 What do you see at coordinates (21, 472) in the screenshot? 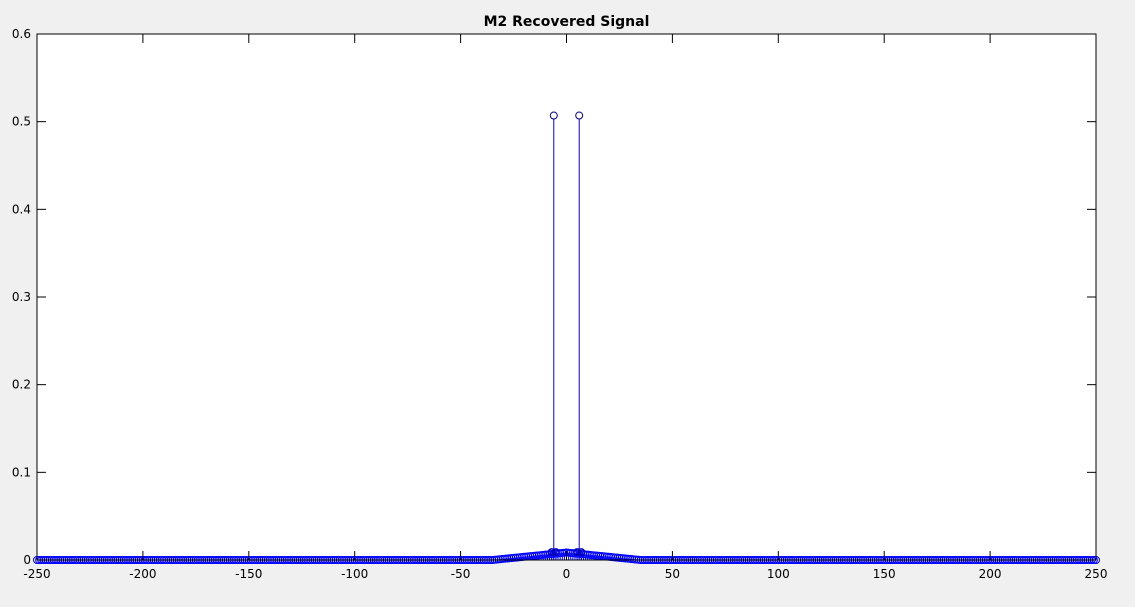
I see `y-tick-label: 0.1` at bounding box center [21, 472].